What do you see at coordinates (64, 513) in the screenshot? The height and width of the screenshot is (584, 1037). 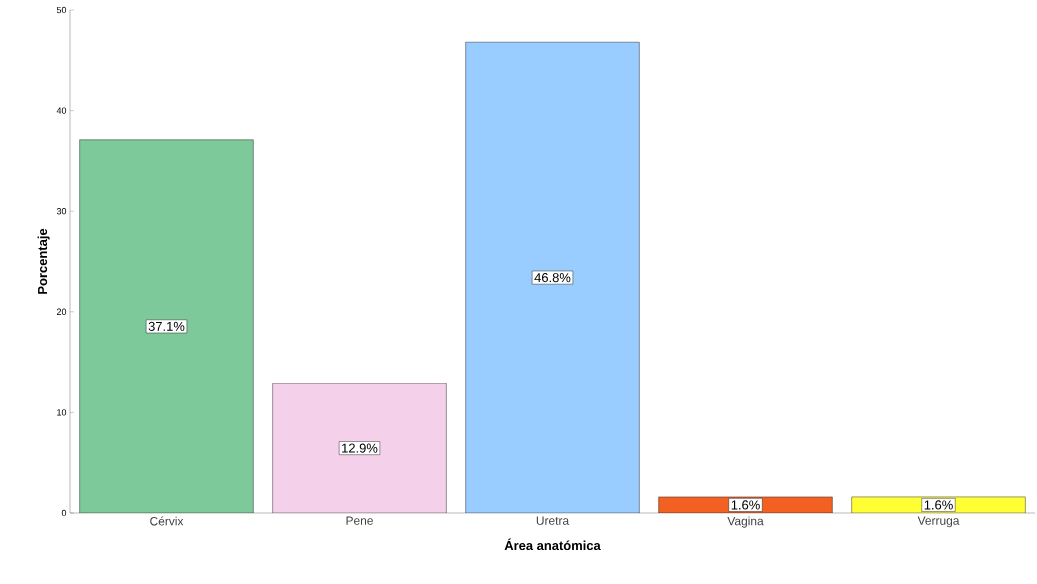 I see `y-tick-label: 0` at bounding box center [64, 513].